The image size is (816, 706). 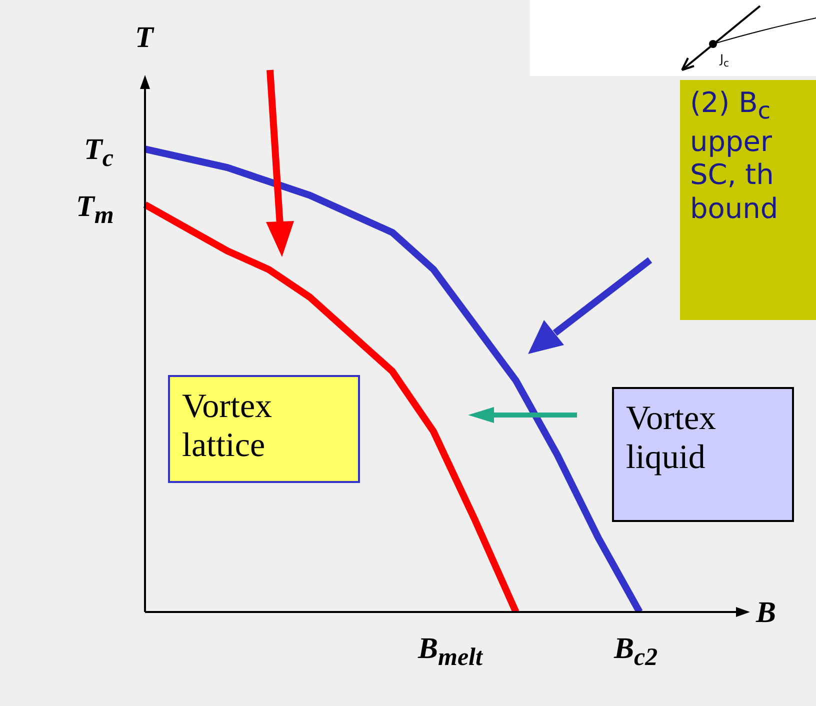 What do you see at coordinates (636, 651) in the screenshot?
I see `text: B$_{c2}$` at bounding box center [636, 651].